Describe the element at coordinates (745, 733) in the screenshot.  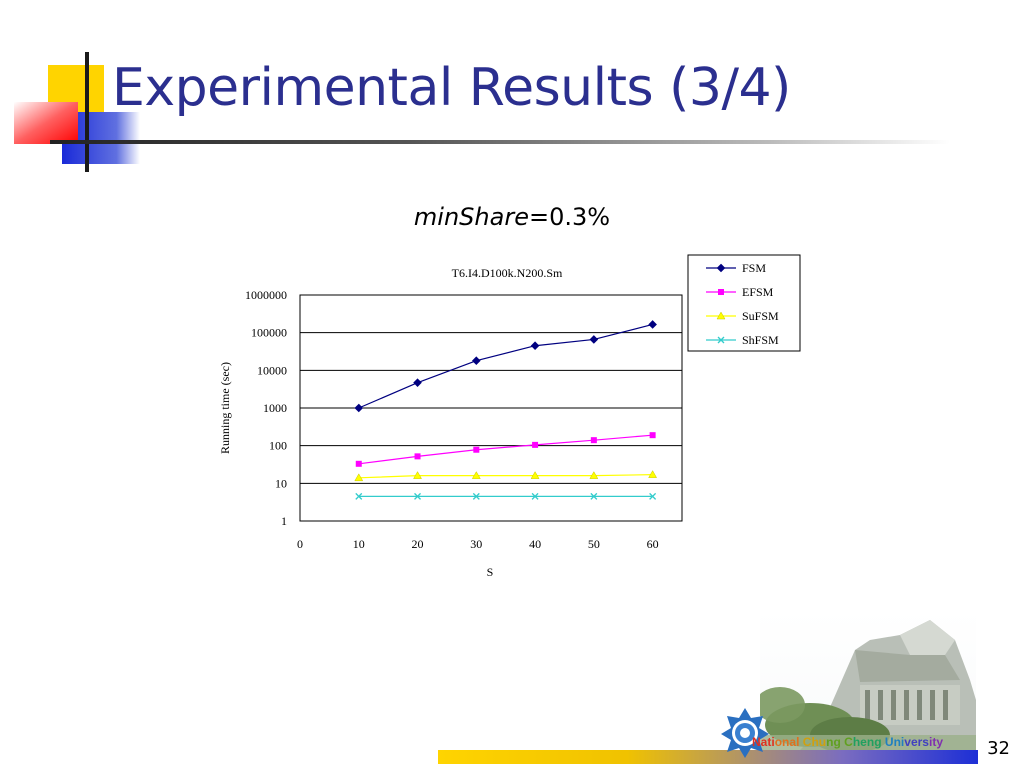
I see `university-logo-icon` at that location.